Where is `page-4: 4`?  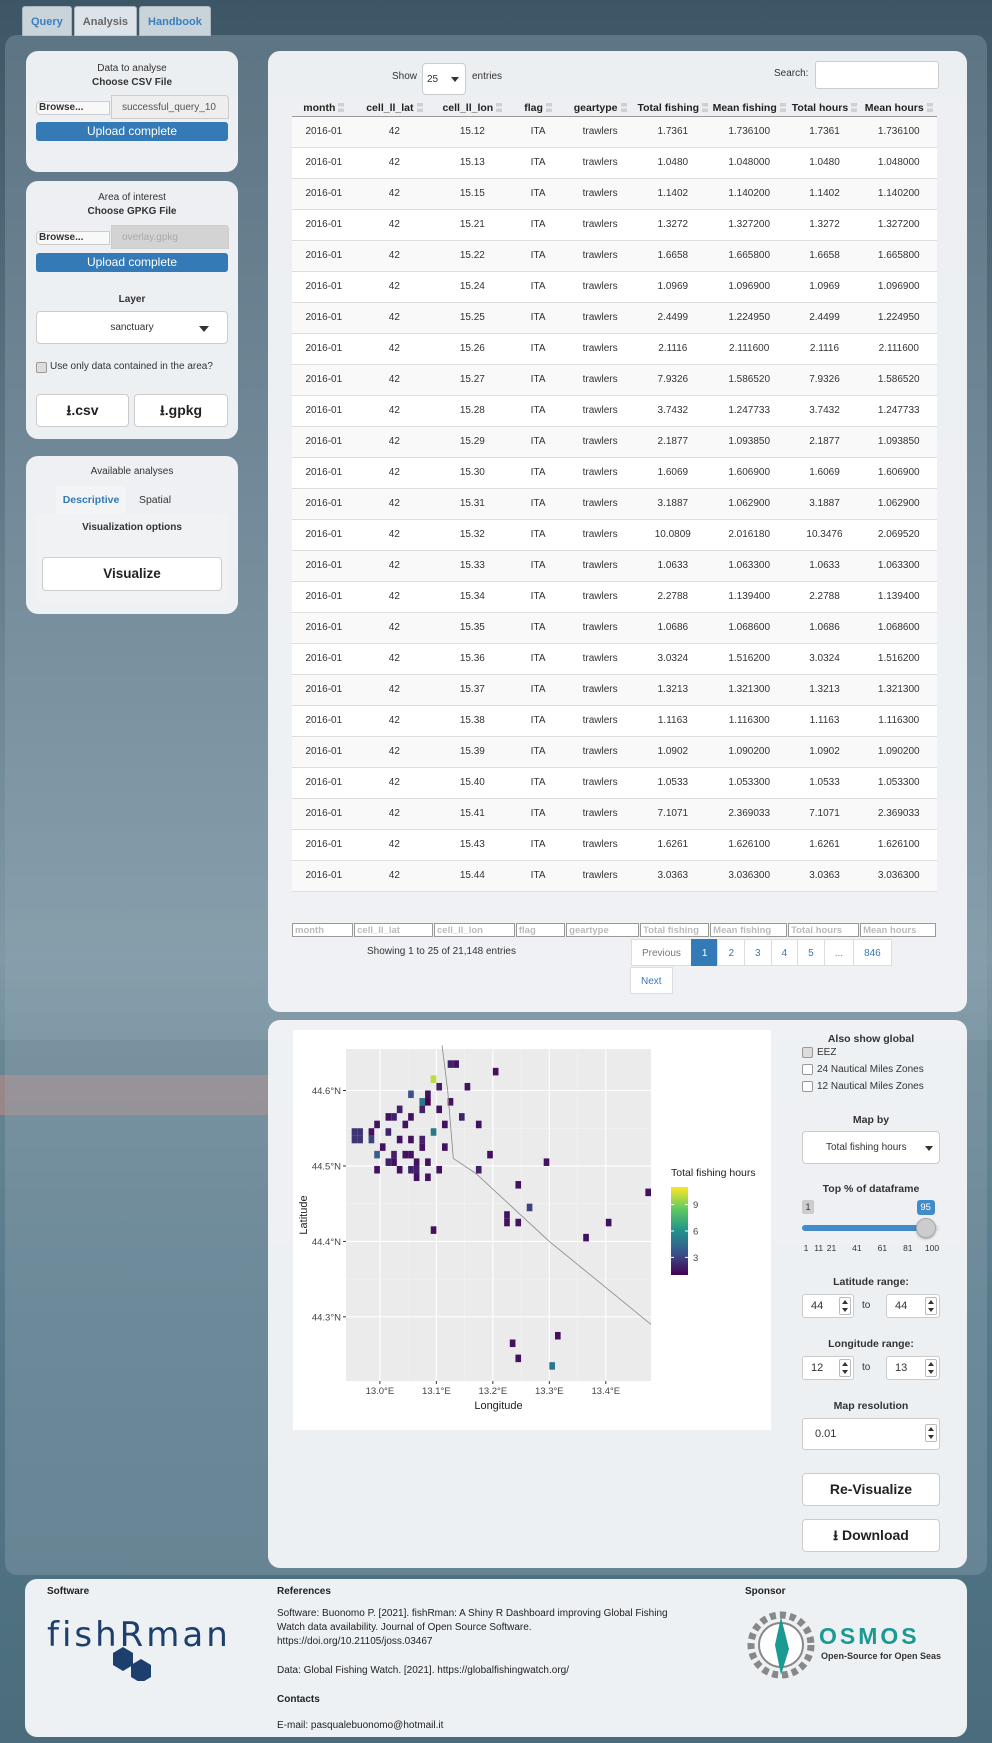
page-4: 4 is located at coordinates (784, 952).